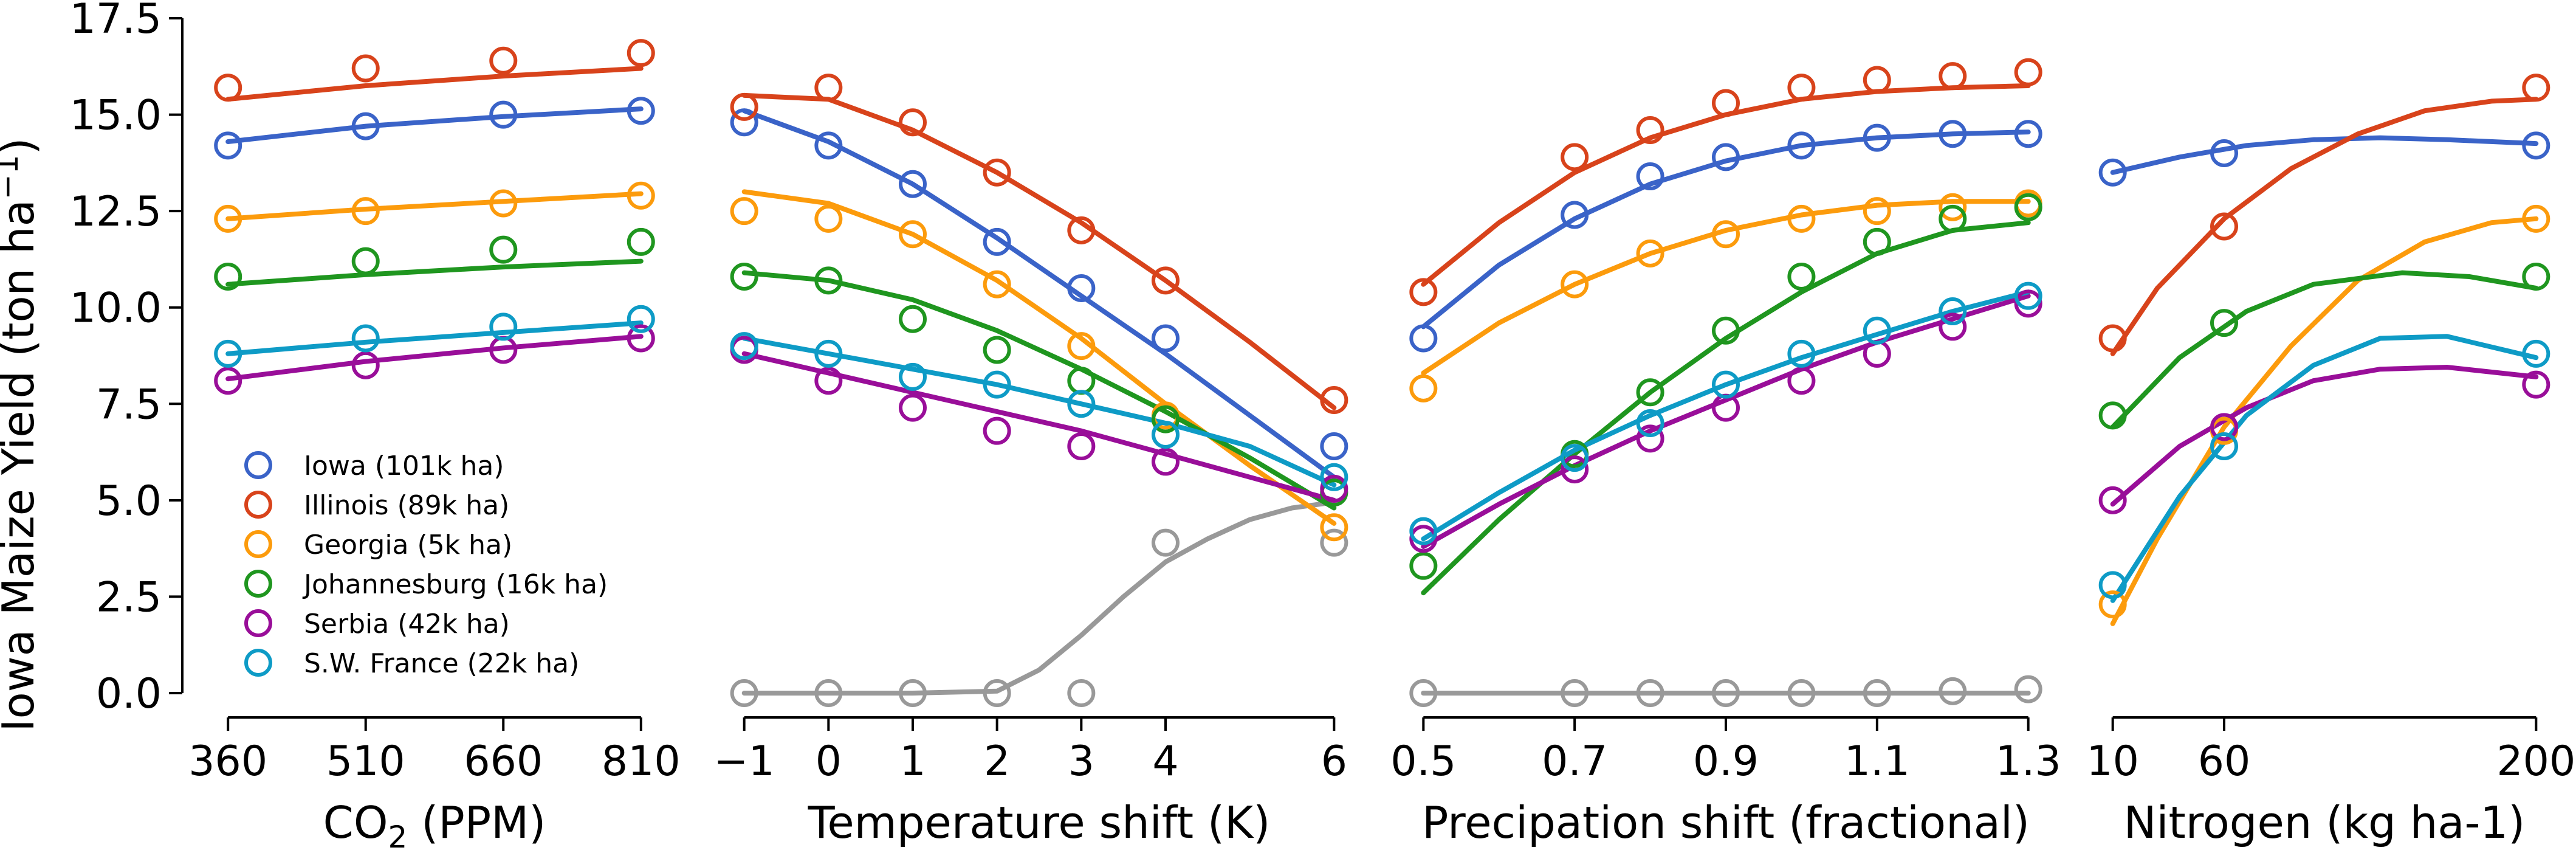 The image size is (2576, 853). What do you see at coordinates (997, 762) in the screenshot?
I see `x-tick-label: 2` at bounding box center [997, 762].